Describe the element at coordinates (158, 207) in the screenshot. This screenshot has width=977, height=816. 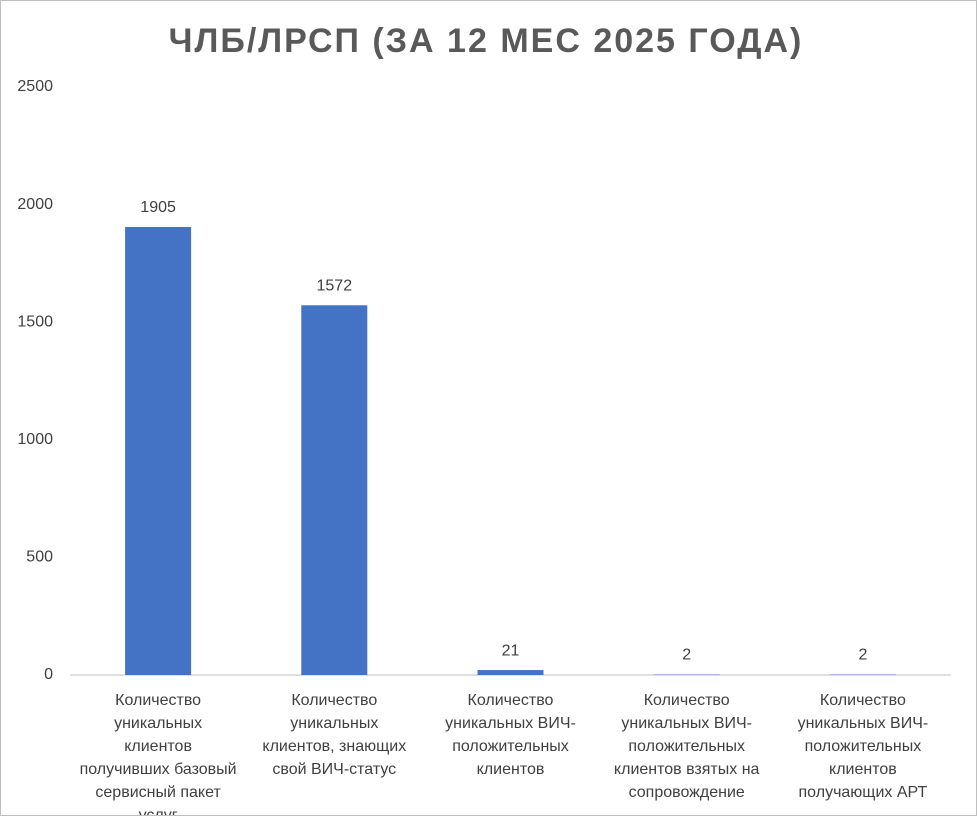
I see `value-label: 1905` at that location.